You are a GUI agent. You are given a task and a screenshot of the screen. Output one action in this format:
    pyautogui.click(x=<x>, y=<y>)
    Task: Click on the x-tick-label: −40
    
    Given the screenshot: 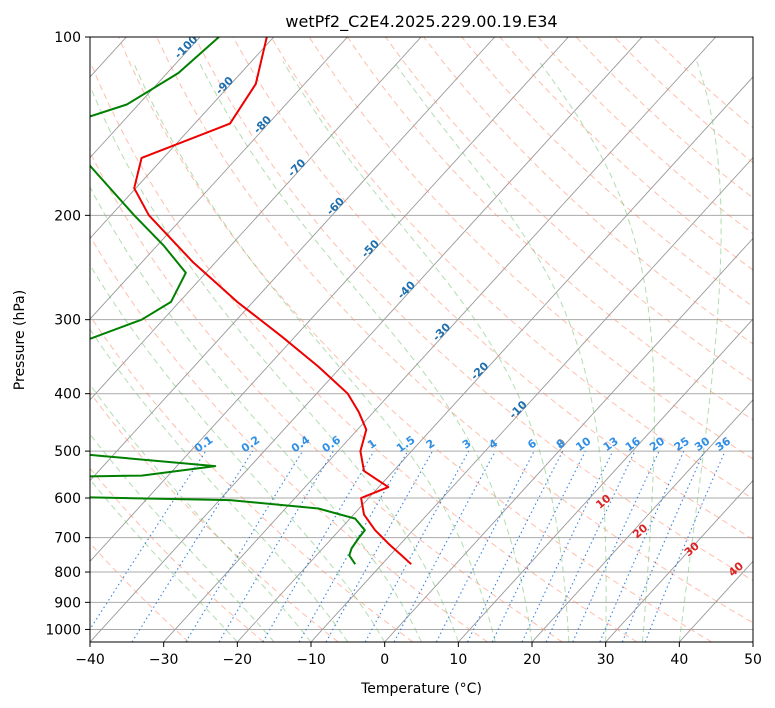 What is the action you would take?
    pyautogui.click(x=90, y=660)
    